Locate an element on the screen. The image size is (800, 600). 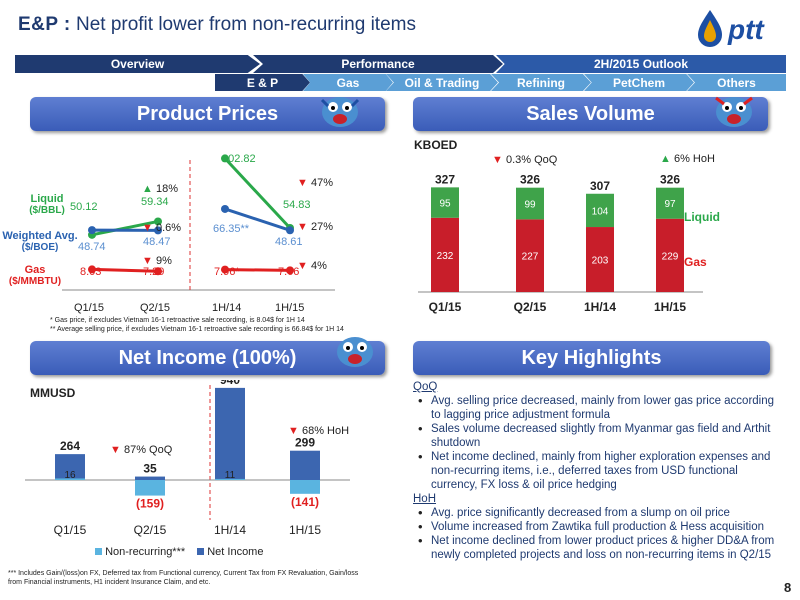
data-label: 48.74 is located at coordinates (92, 247).